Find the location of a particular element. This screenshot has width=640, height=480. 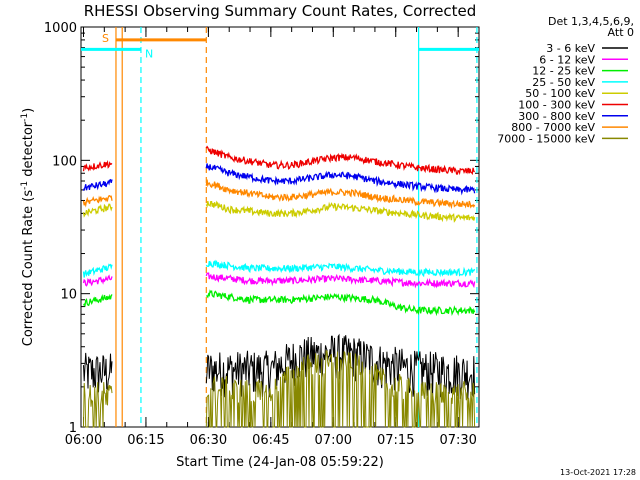

legend-header: Det 1,3,4,5,6,9, is located at coordinates (591, 21).